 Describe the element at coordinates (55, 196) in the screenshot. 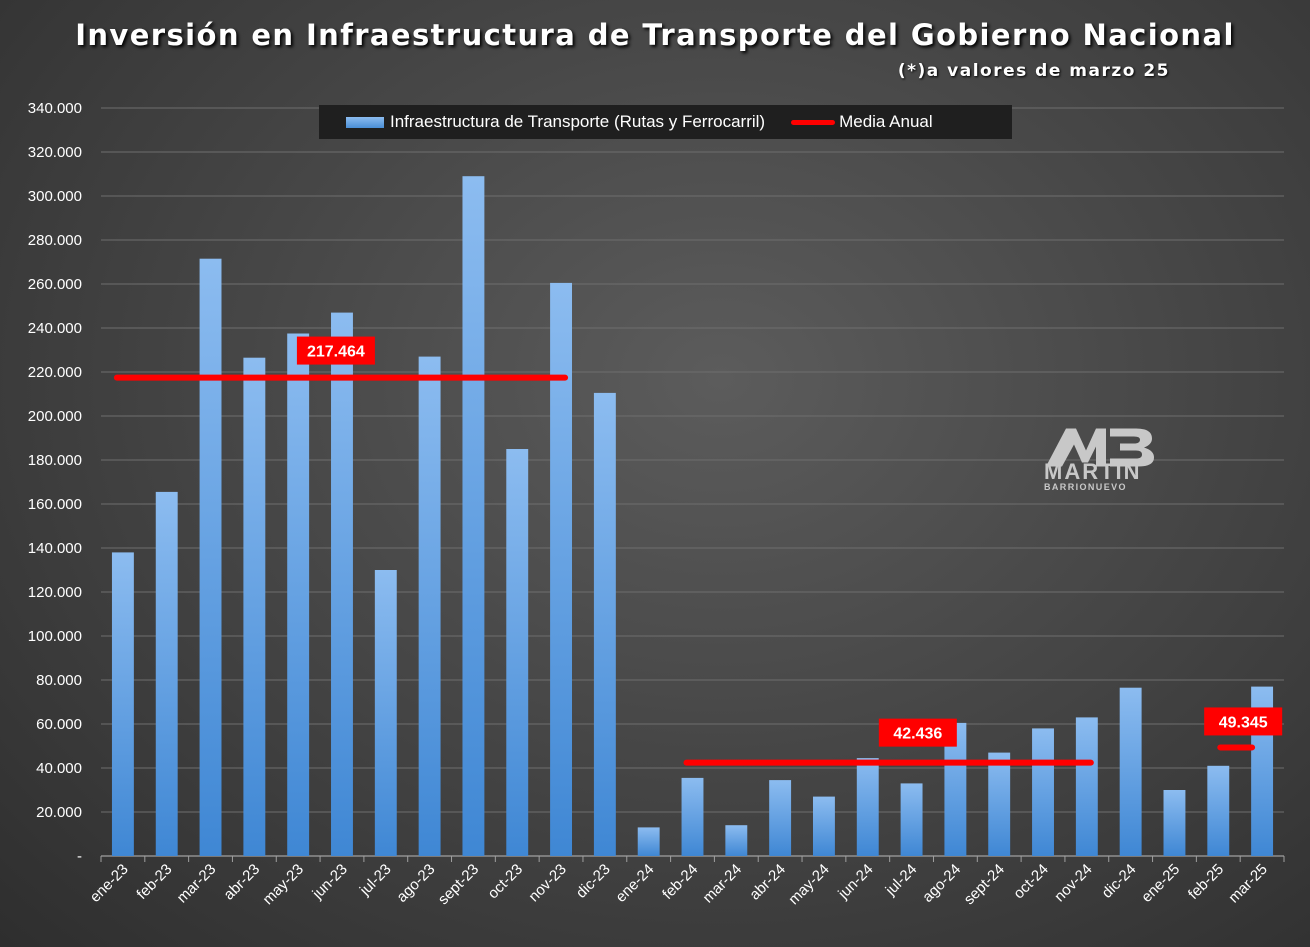

I see `y-tick-label: 300.000` at that location.